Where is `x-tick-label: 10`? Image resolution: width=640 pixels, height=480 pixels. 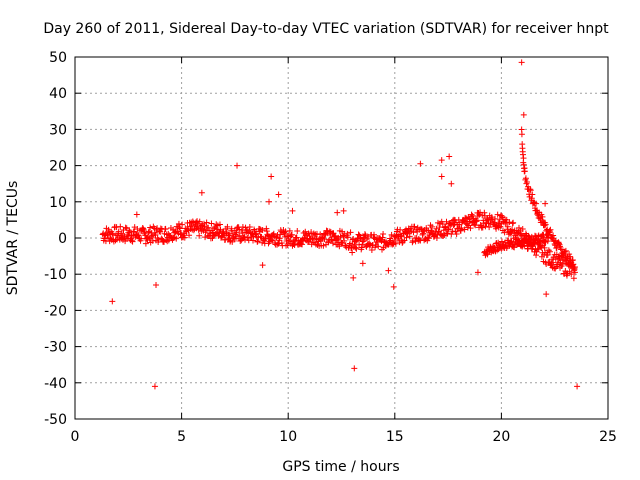
x-tick-label: 10 is located at coordinates (288, 437).